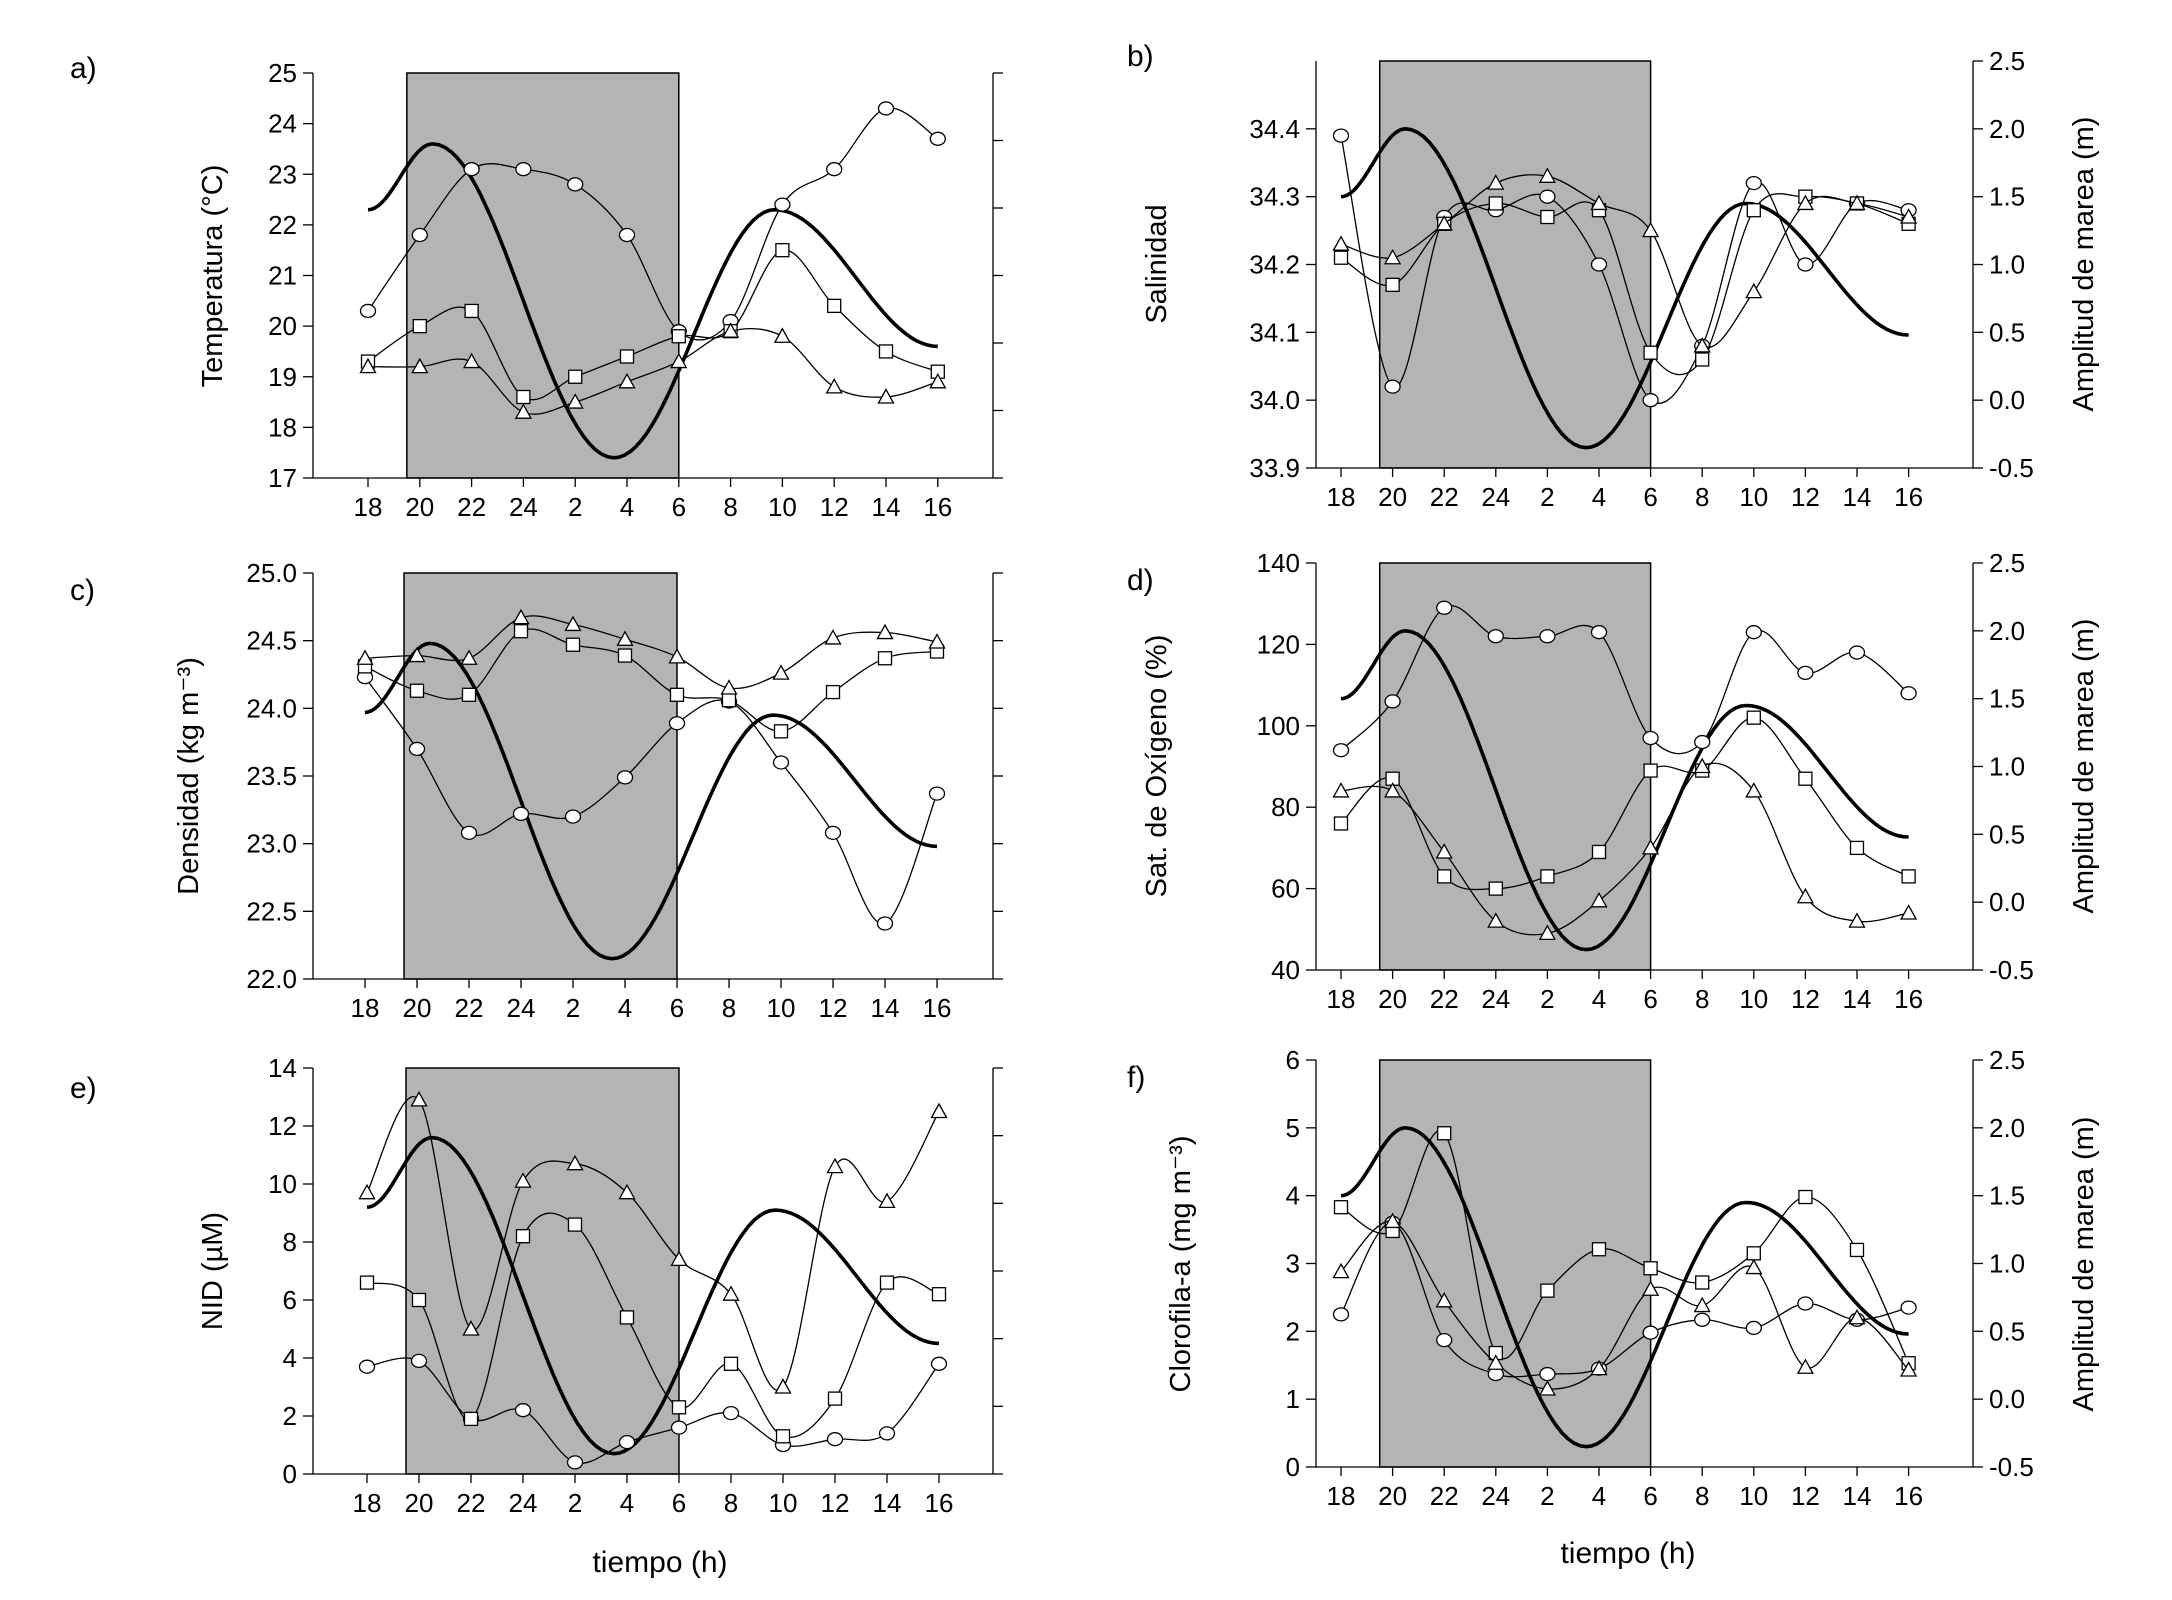 The width and height of the screenshot is (2172, 1600). Describe the element at coordinates (2007, 265) in the screenshot. I see `right-y-tick-label: 1.0` at that location.